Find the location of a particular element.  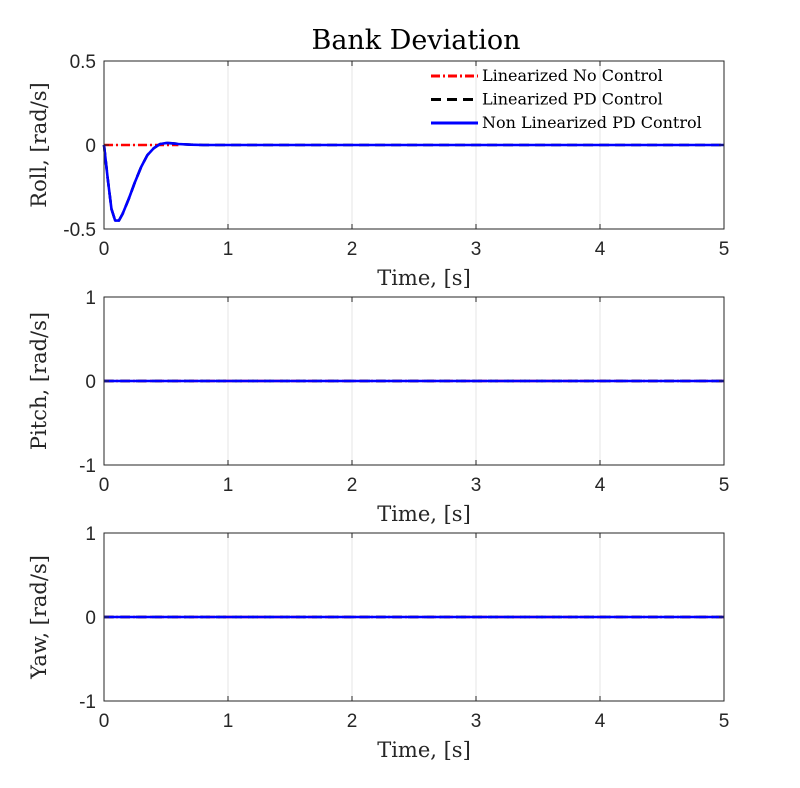

y-axis-label: Pitch, [rad/s] is located at coordinates (39, 381).